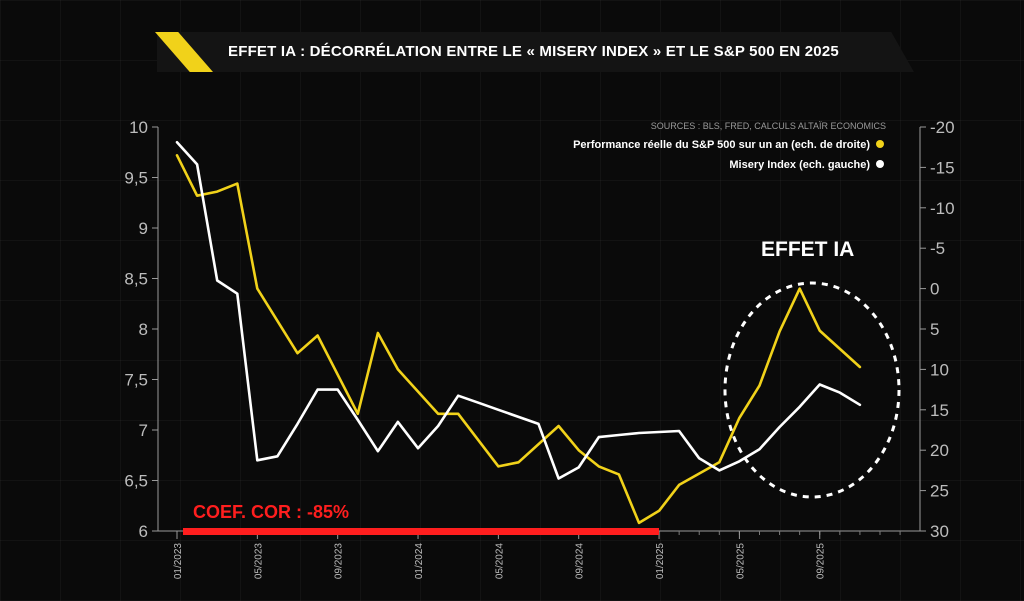  I want to click on x-tick-label: 05/2025, so click(740, 561).